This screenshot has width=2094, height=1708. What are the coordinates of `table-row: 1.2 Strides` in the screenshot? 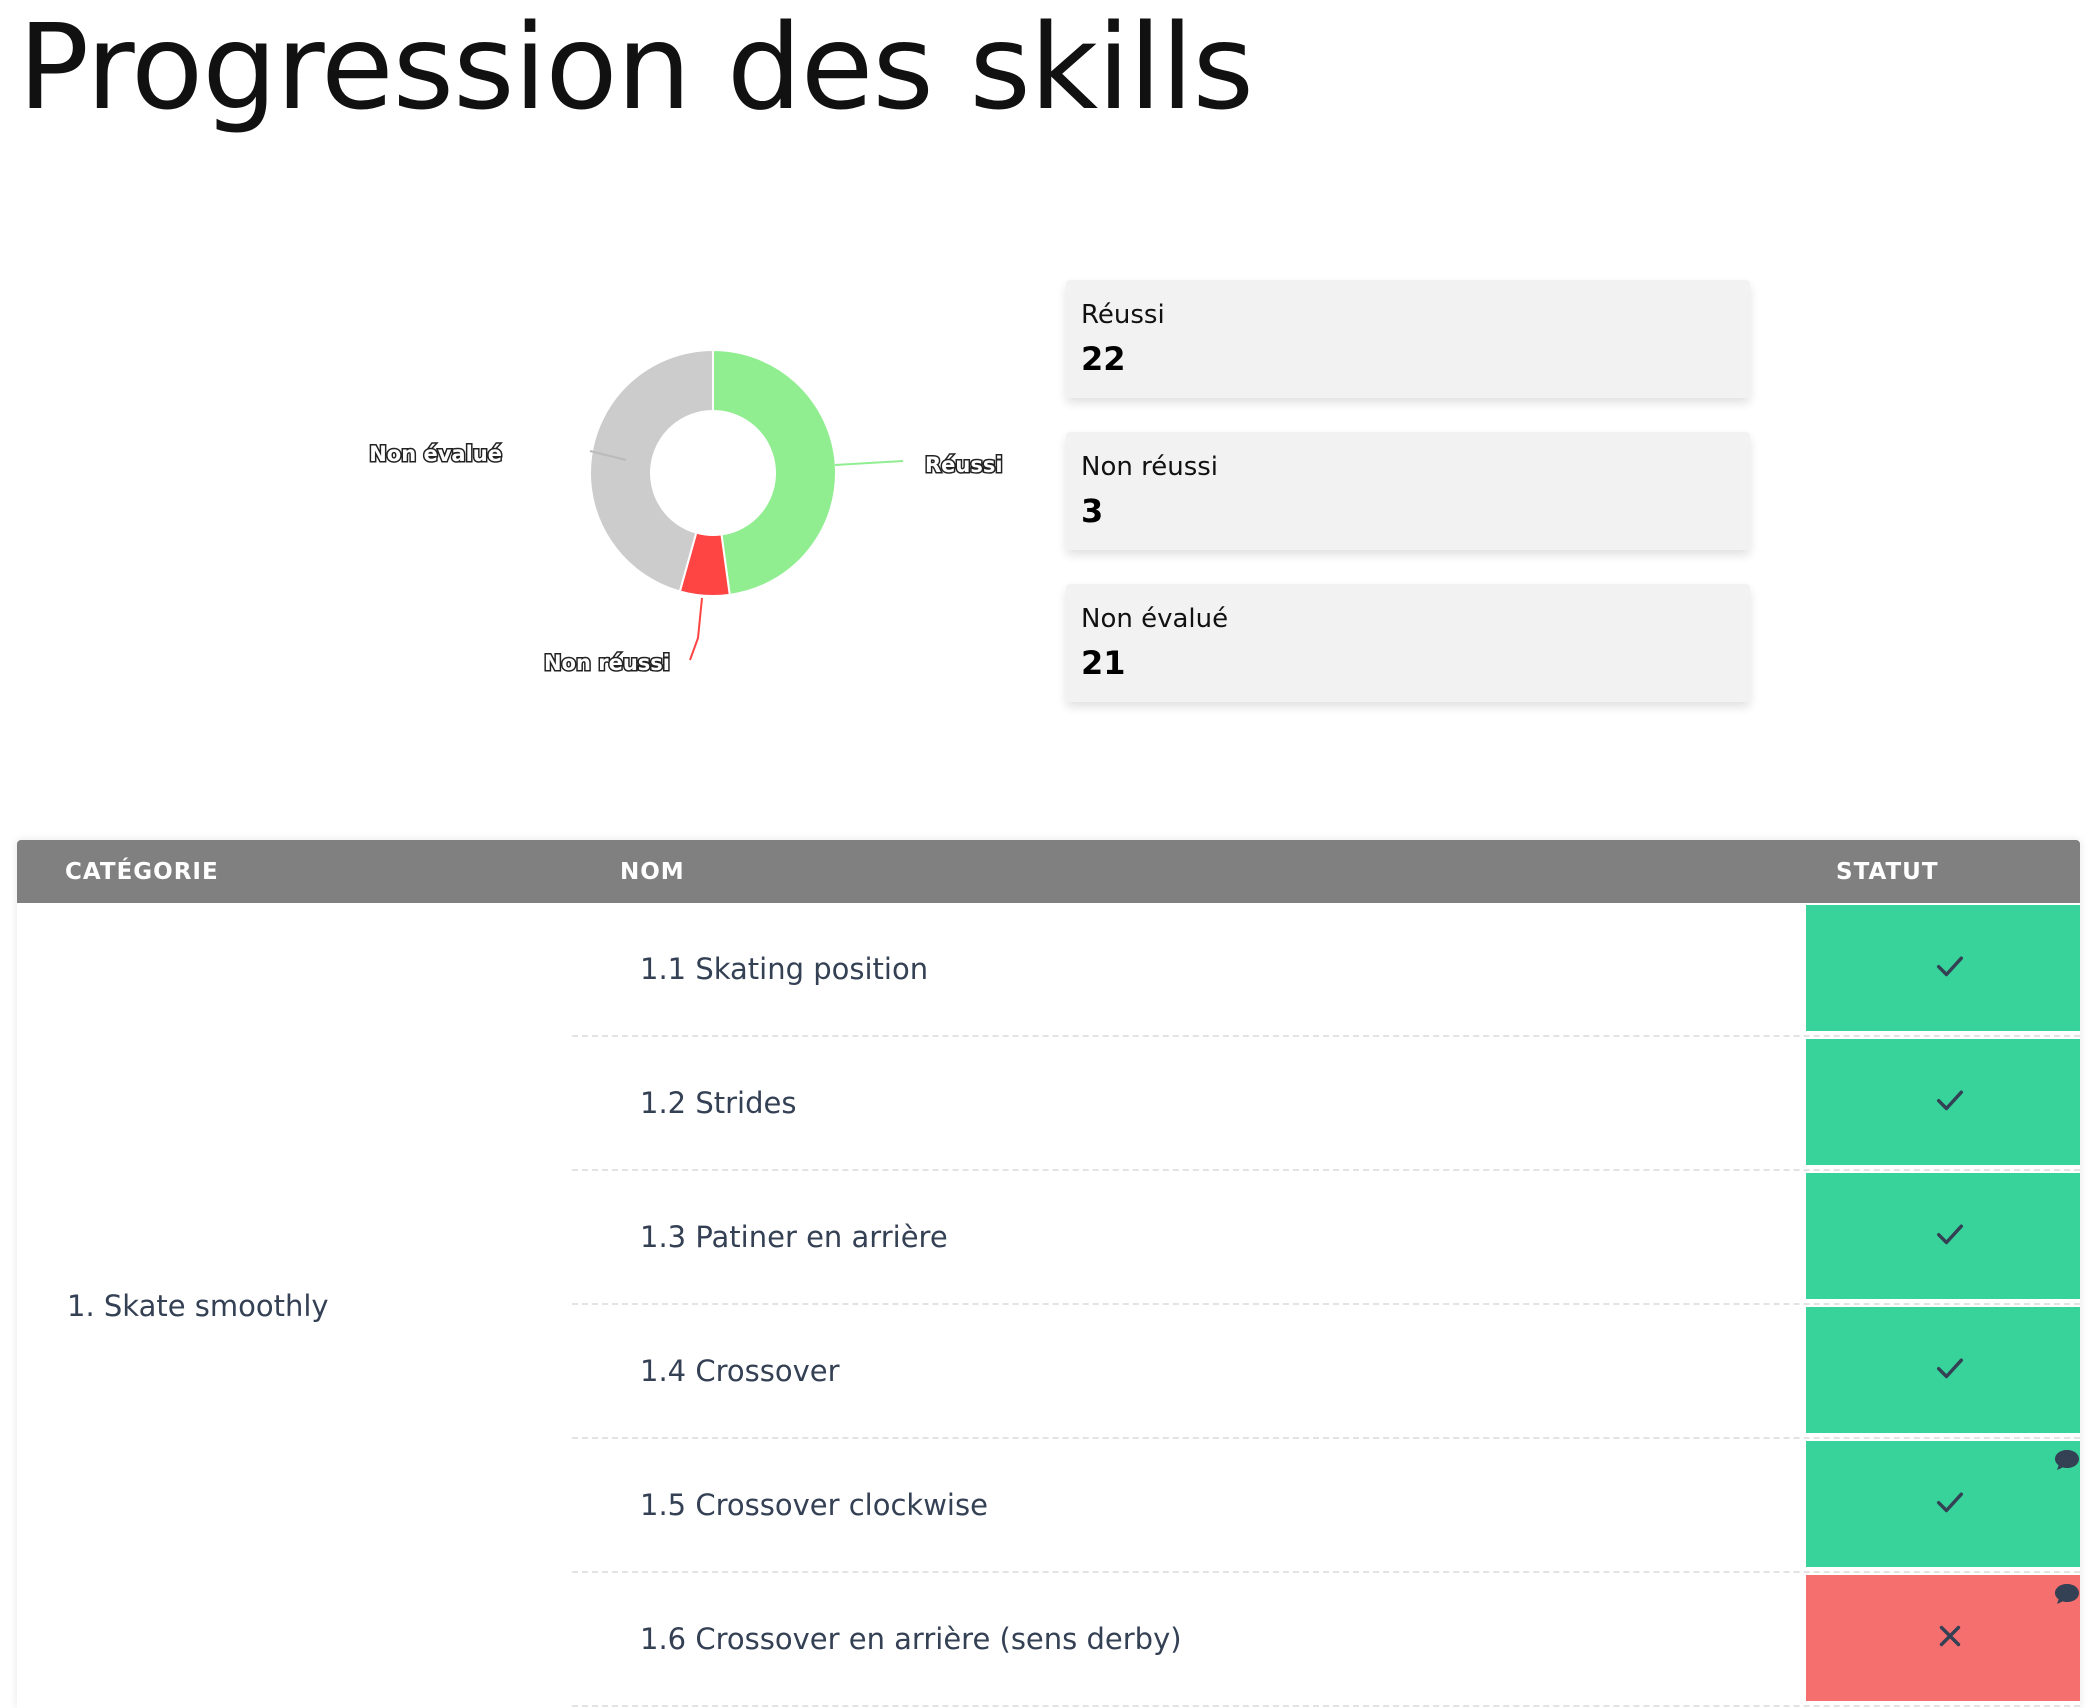 It's located at (1326, 1104).